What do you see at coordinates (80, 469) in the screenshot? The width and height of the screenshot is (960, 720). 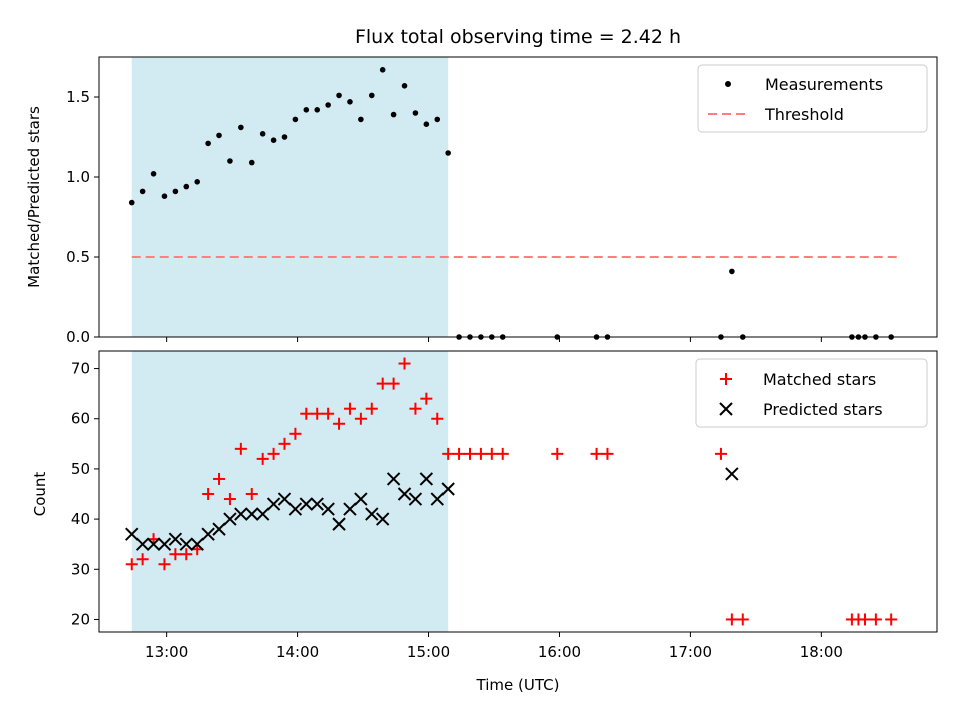 I see `y-tick-label: 50` at bounding box center [80, 469].